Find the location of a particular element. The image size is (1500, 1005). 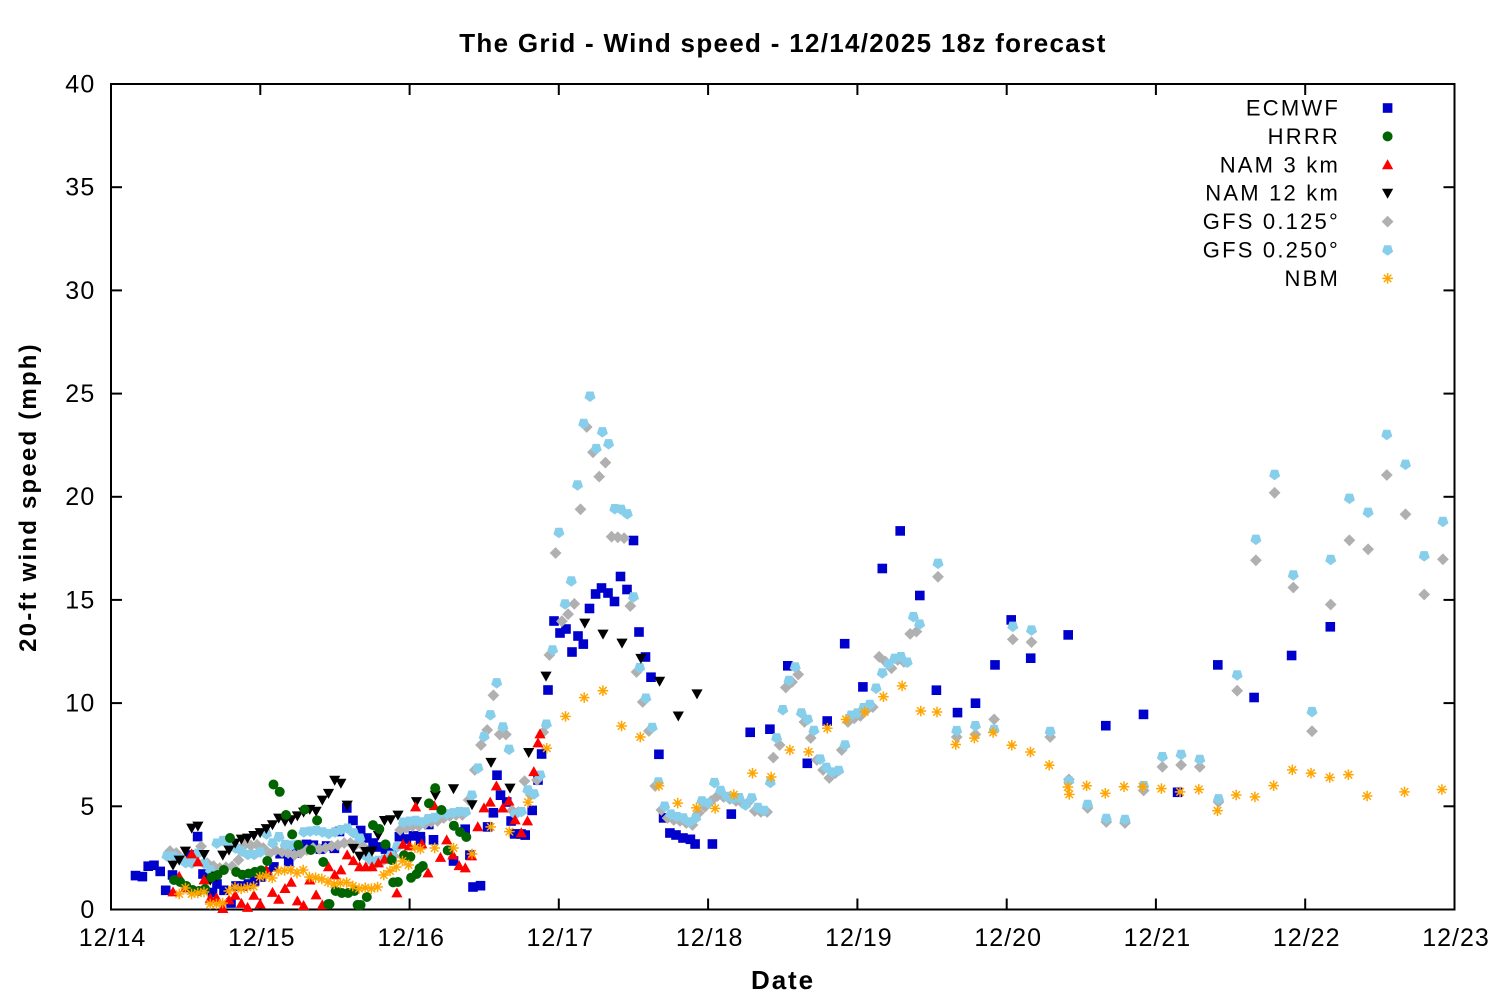

svg-text: 12/15 is located at coordinates (262, 938).